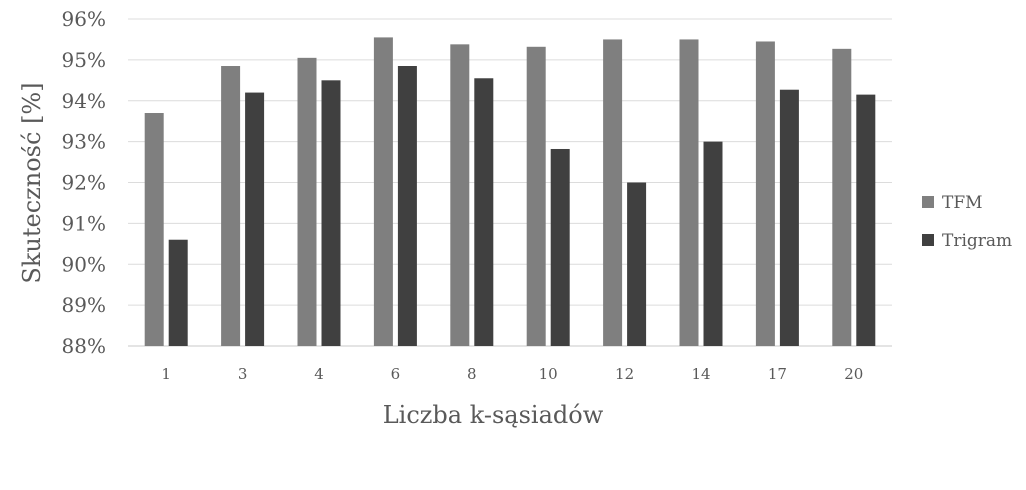 The width and height of the screenshot is (1026, 490). Describe the element at coordinates (777, 374) in the screenshot. I see `x-tick-label: 17` at that location.